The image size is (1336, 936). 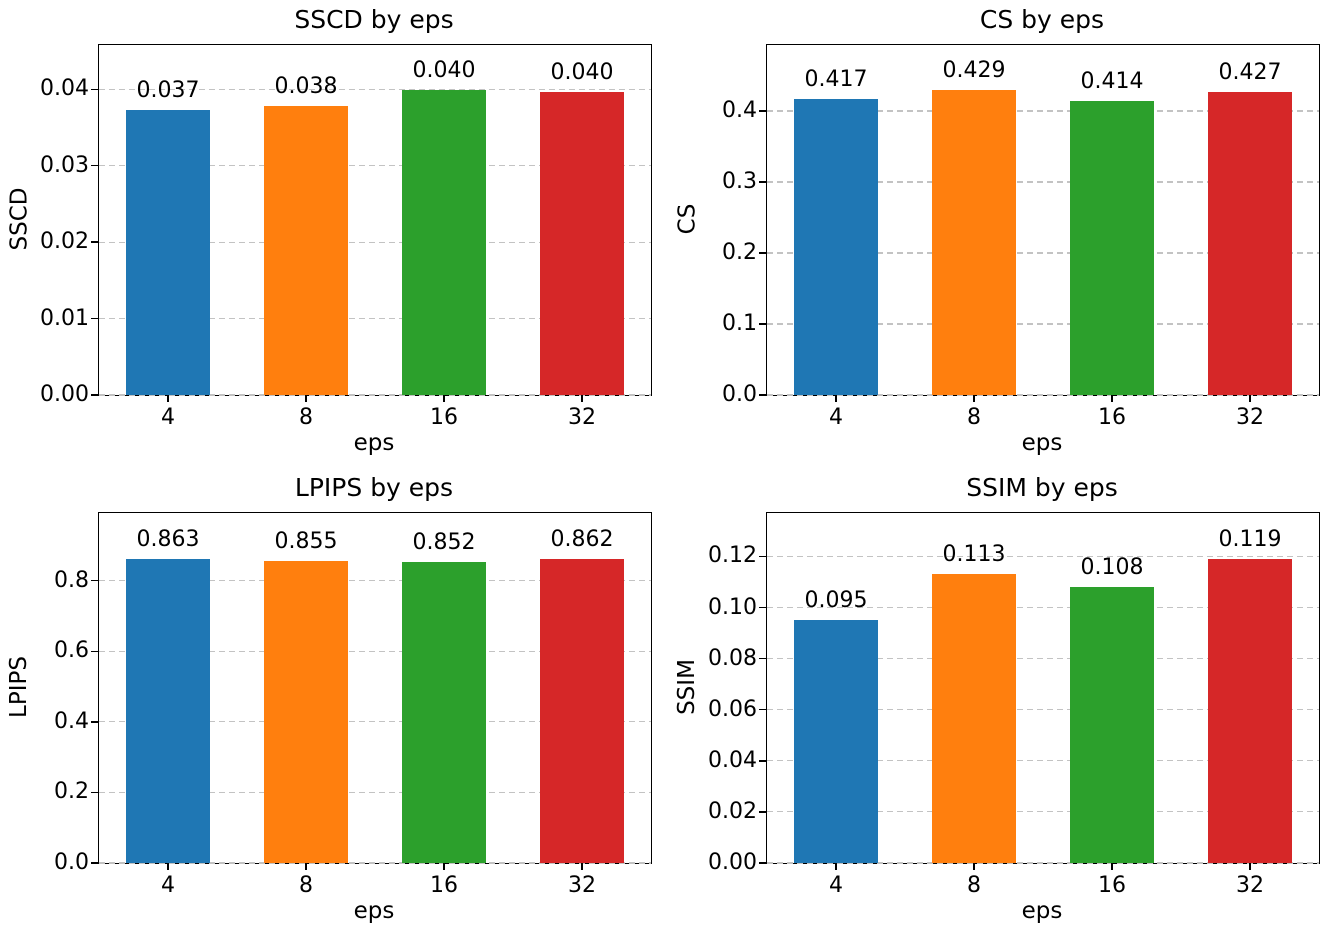 I want to click on chart-title: SSCD by eps, so click(x=374, y=19).